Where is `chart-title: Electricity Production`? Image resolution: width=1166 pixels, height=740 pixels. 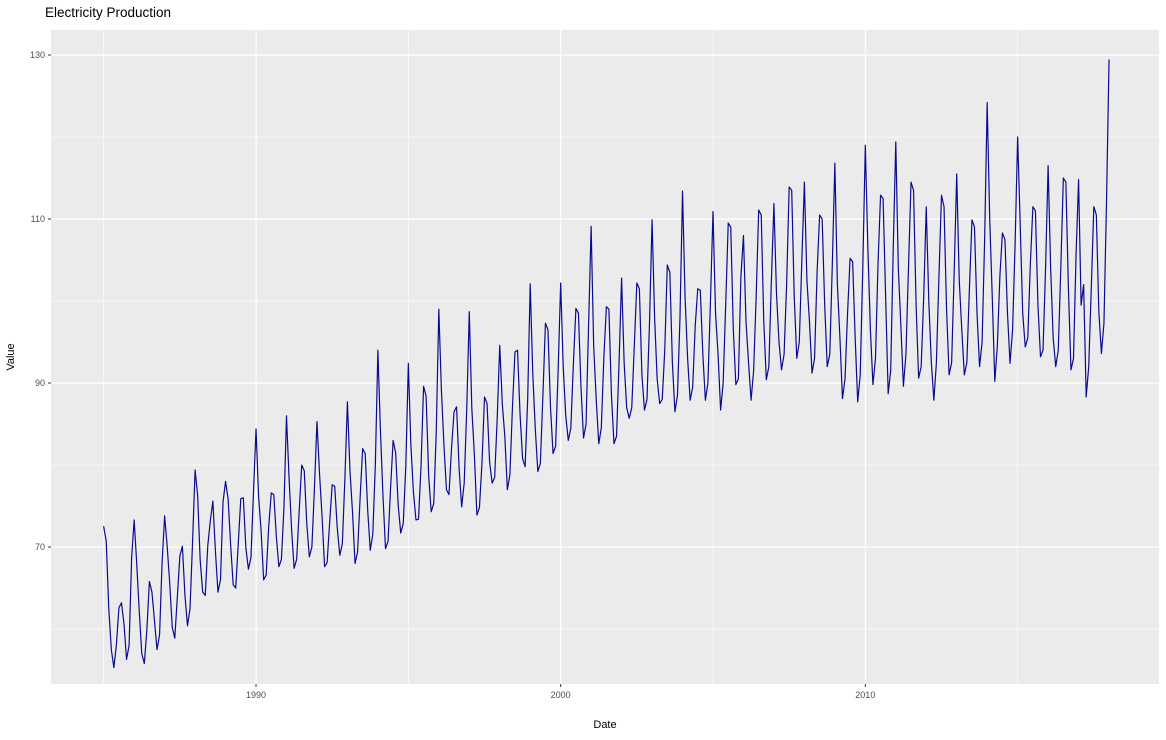 chart-title: Electricity Production is located at coordinates (108, 12).